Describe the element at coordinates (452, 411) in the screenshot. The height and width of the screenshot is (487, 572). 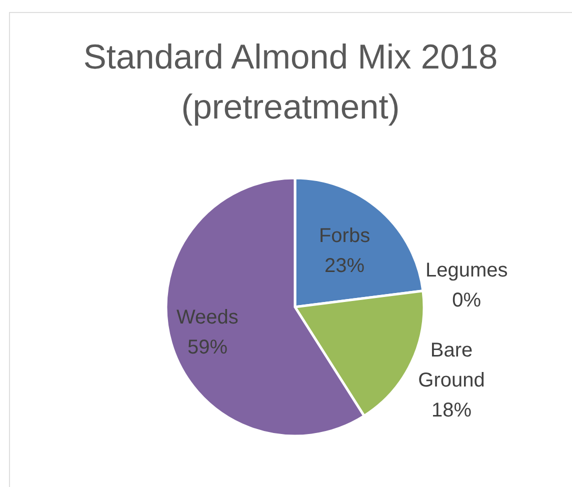
I see `data-label: 18%` at that location.